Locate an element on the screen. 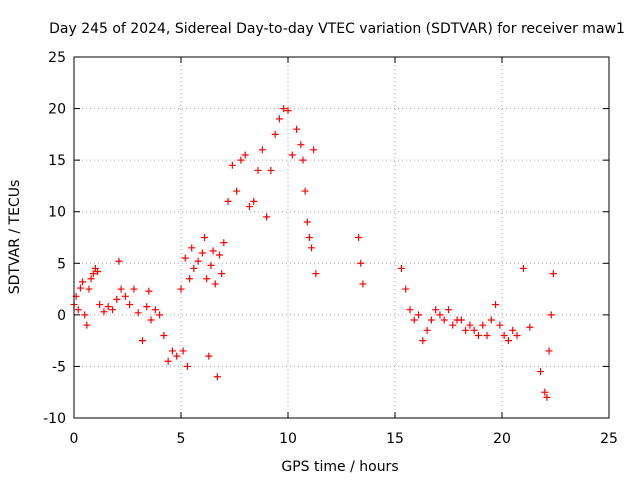 This screenshot has height=480, width=640. y-axis-label: SDTVAR / TECUs is located at coordinates (15, 237).